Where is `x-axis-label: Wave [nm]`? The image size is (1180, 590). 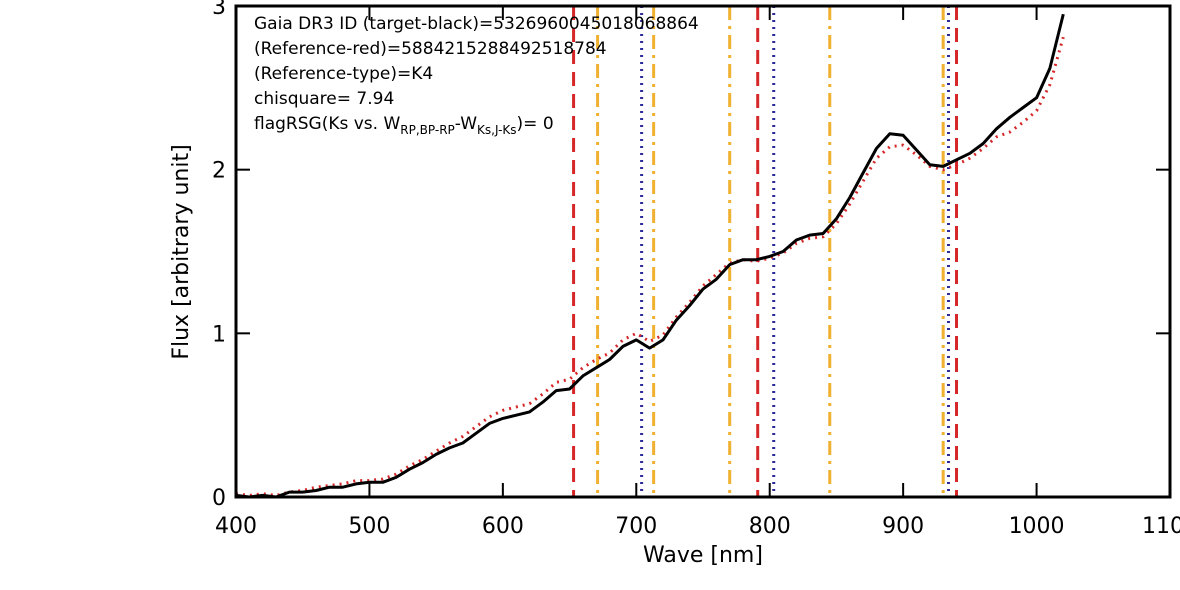
x-axis-label: Wave [nm] is located at coordinates (703, 555).